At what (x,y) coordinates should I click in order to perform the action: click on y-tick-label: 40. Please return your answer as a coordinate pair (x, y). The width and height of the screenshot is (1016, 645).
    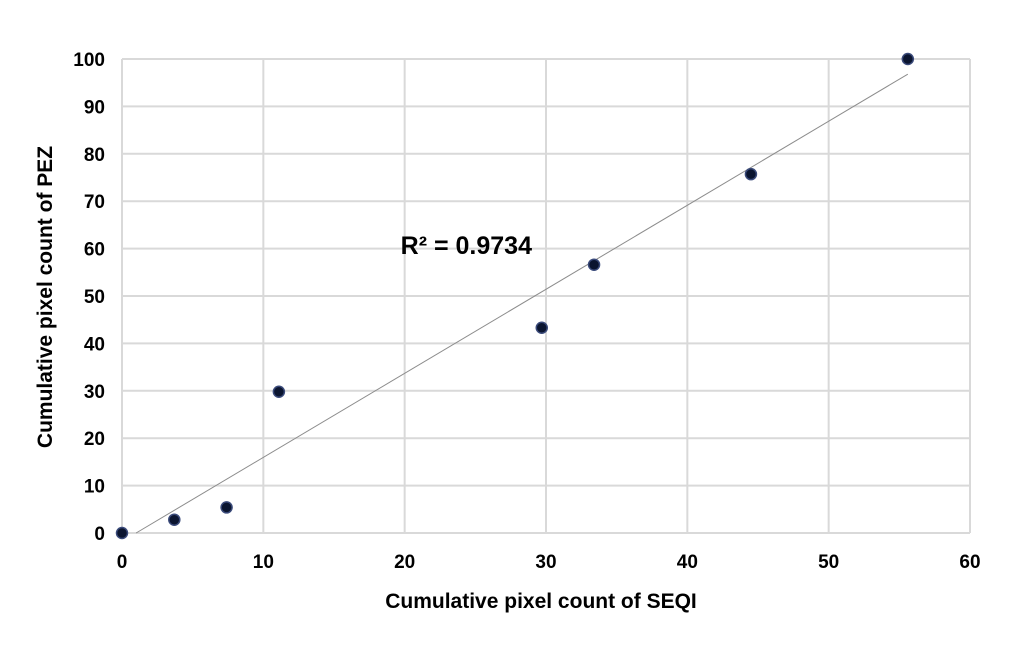
    Looking at the image, I should click on (94, 344).